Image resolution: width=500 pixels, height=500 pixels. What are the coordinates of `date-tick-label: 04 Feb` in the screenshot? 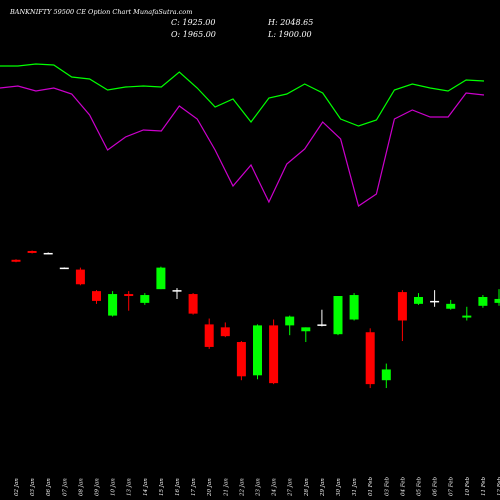 It's located at (403, 486).